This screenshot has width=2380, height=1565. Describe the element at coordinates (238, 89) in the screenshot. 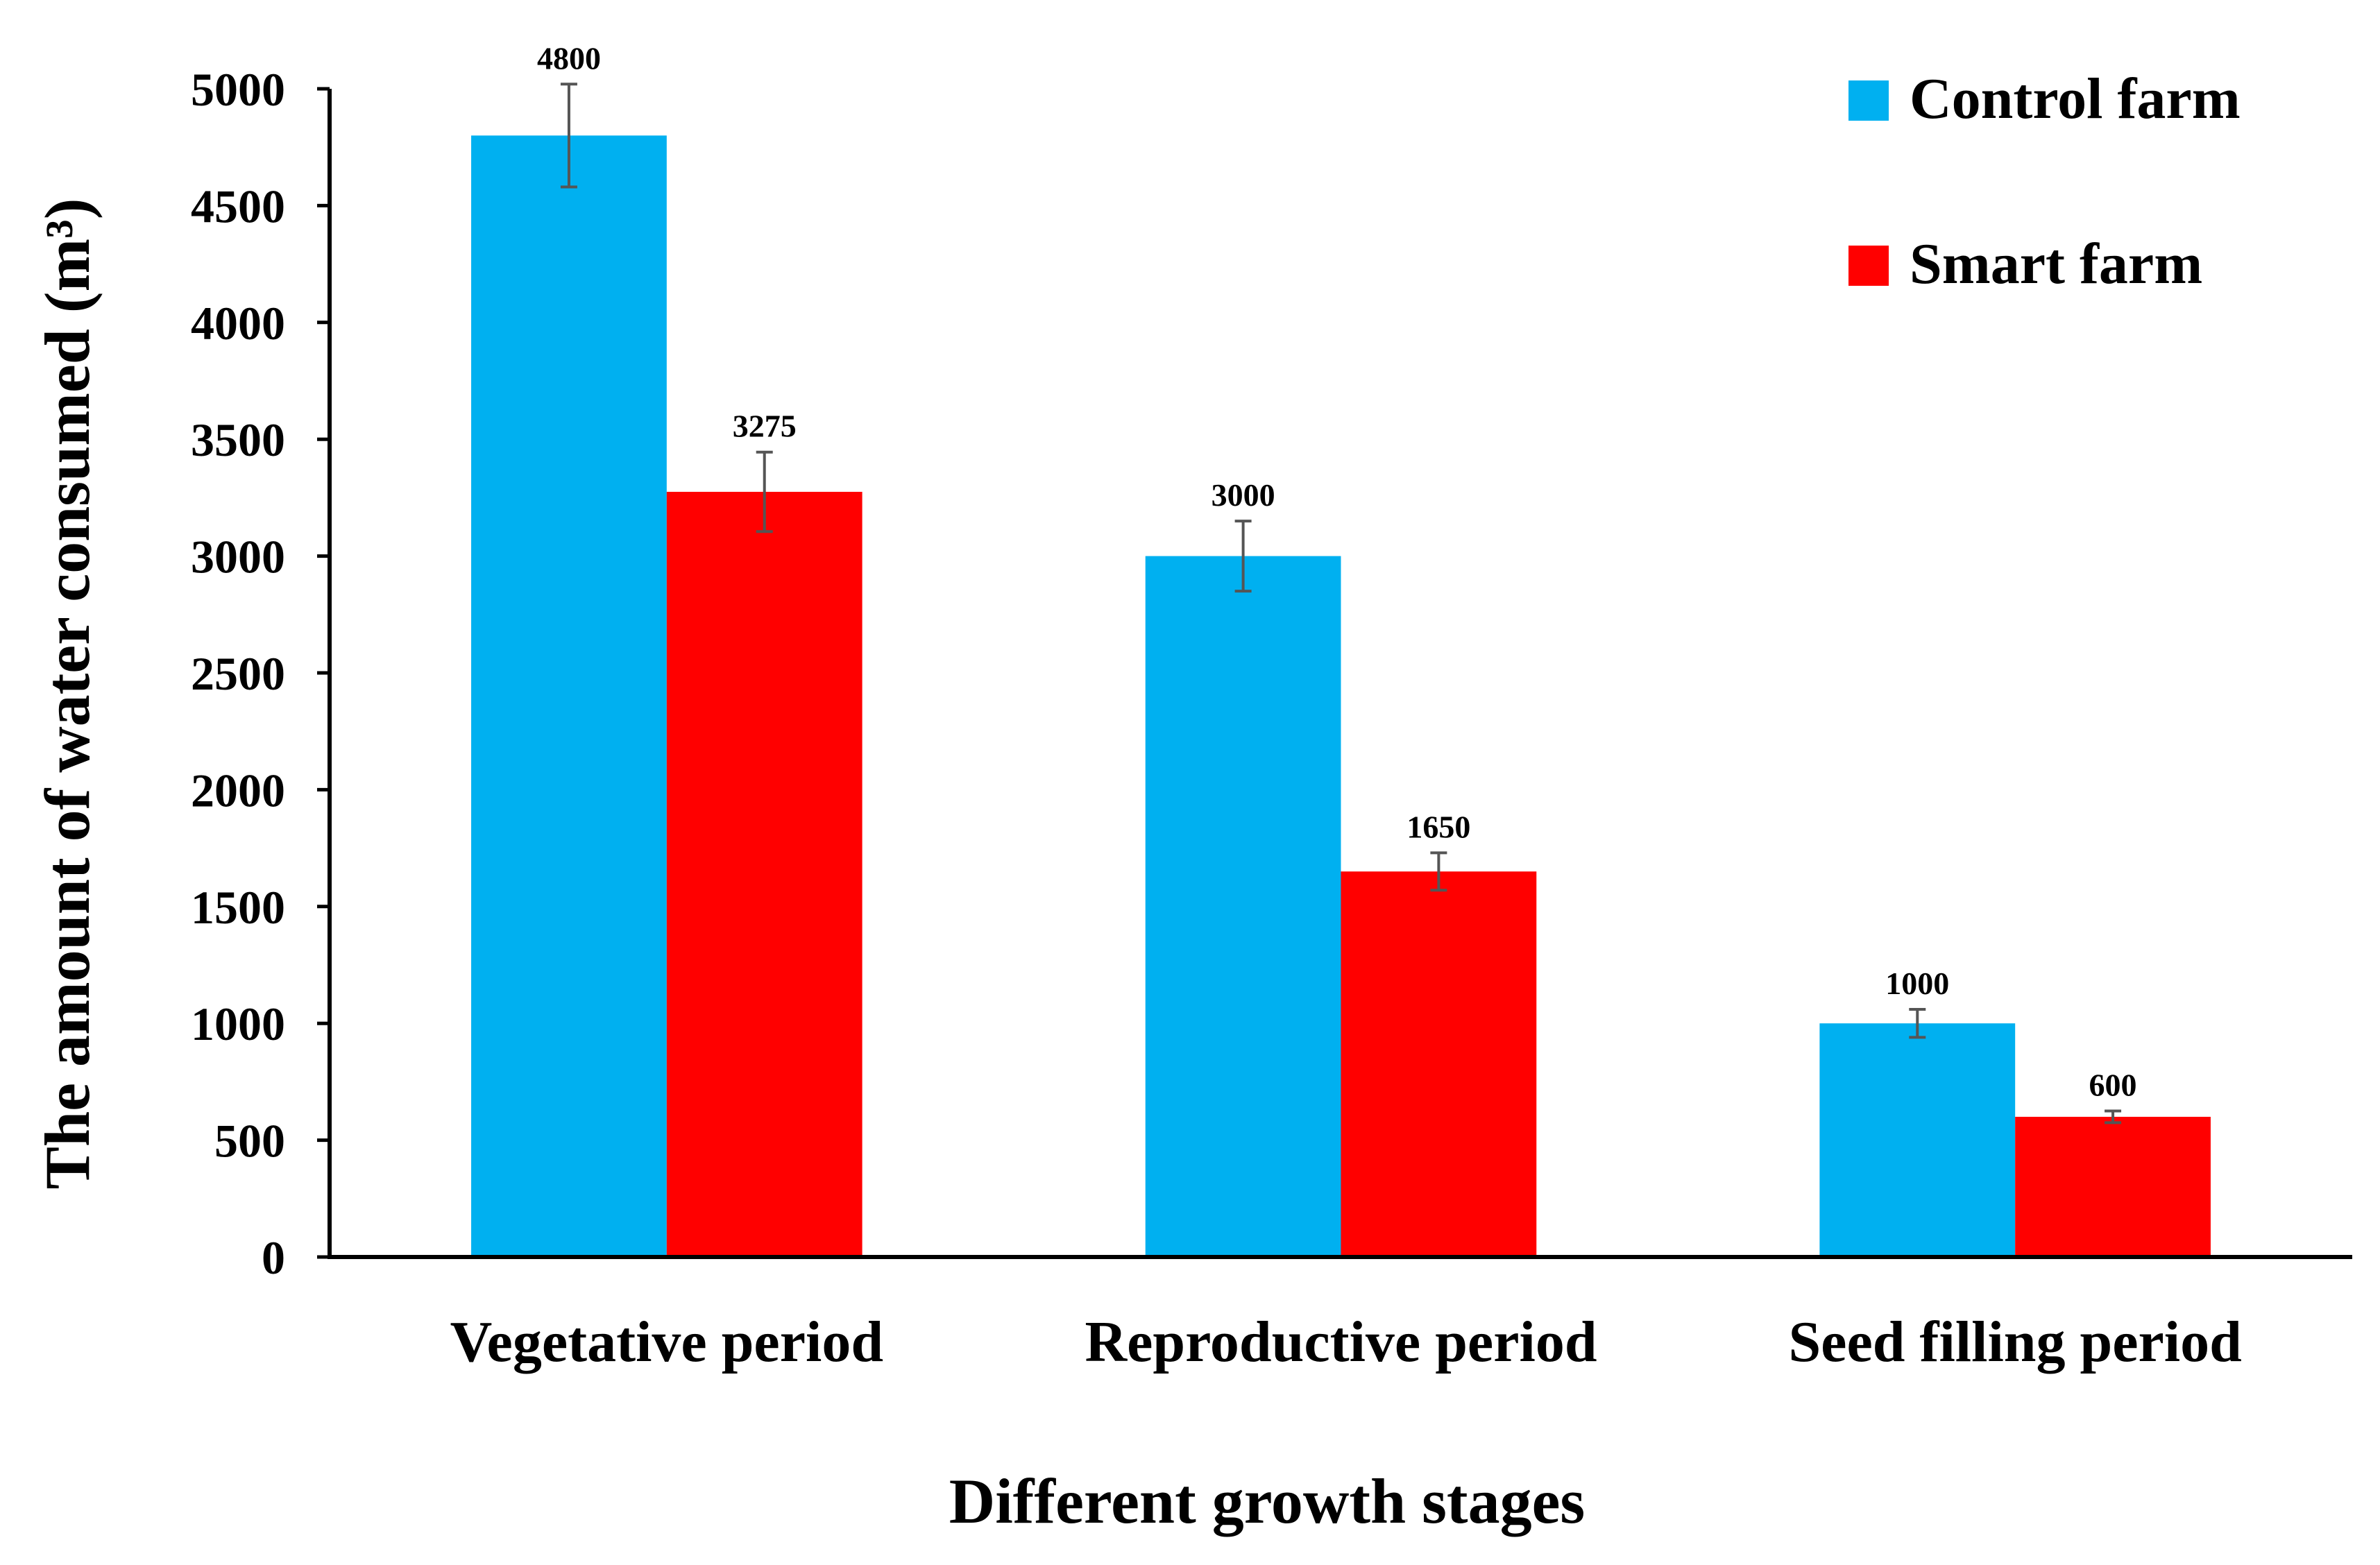

I see `y-tick-label: 5000` at that location.